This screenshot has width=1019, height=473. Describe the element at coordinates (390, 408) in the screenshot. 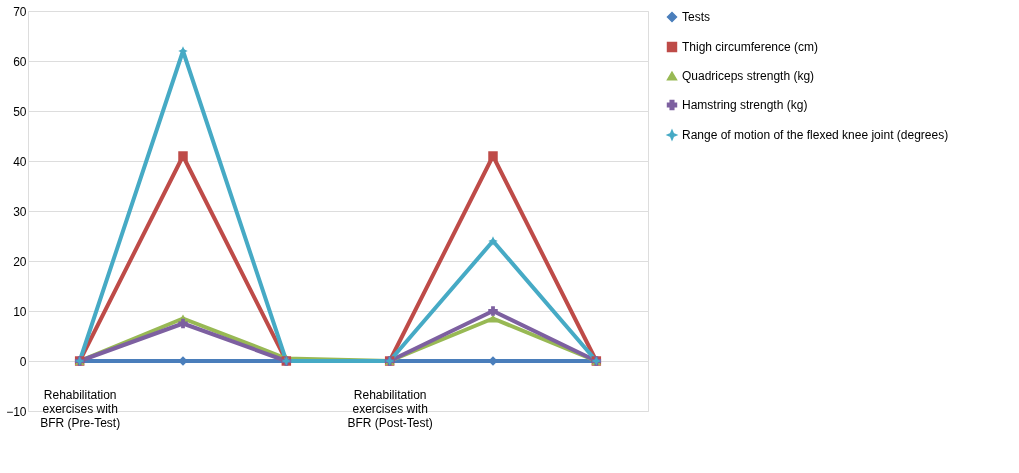

I see `x-tick-label: Rehabilitation exercises with BFR (Post-Test)` at that location.